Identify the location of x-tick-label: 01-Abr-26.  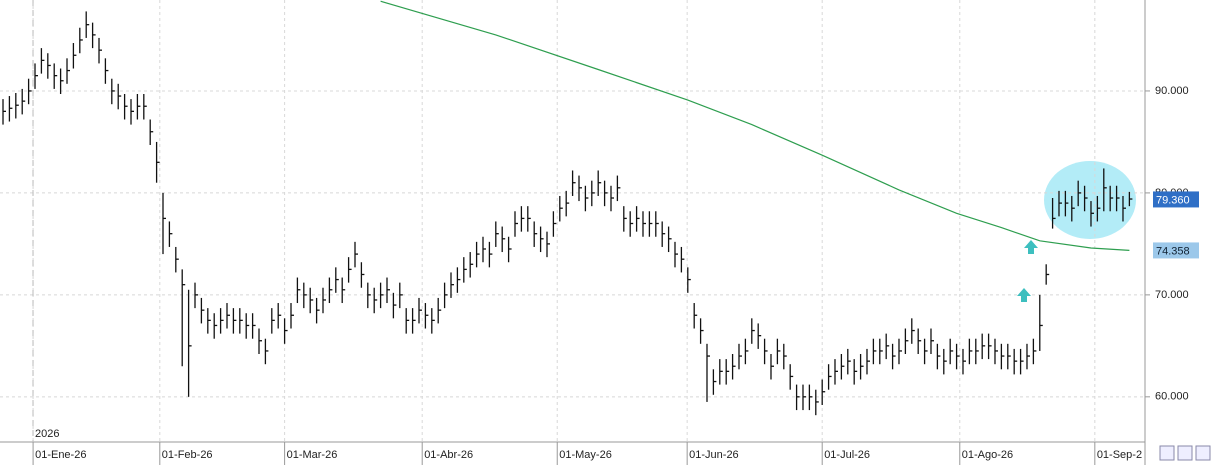
(448, 455).